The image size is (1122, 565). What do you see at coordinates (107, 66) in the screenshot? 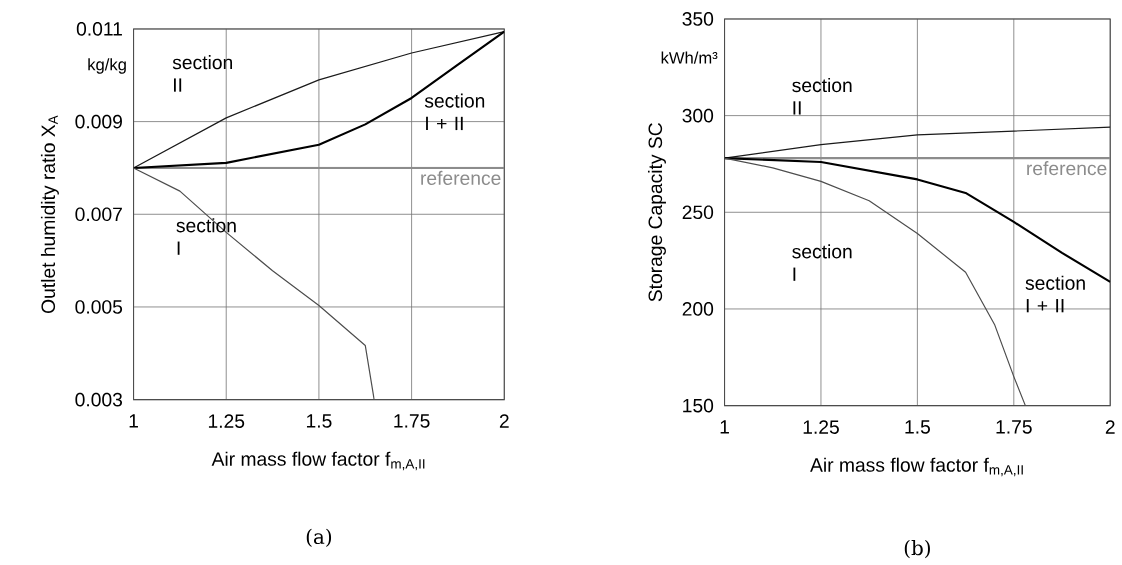
I see `text: kg/kg` at bounding box center [107, 66].